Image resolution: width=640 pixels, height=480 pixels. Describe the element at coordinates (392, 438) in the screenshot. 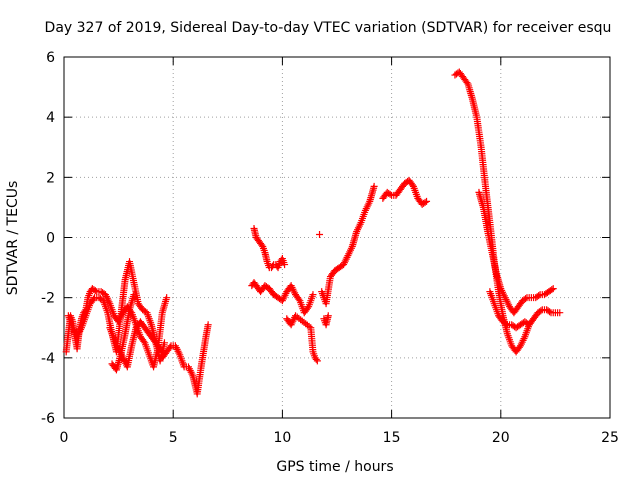

I see `x-tick-label: 15` at that location.